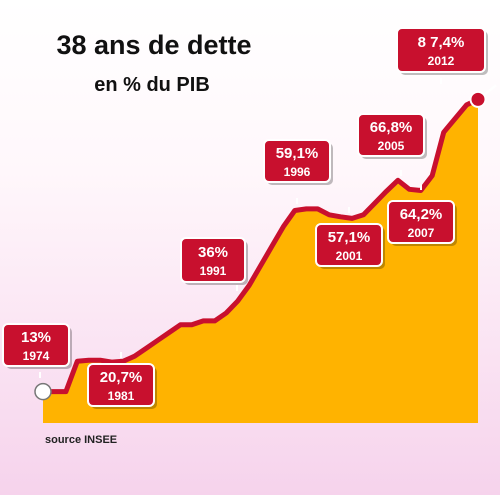  I want to click on label-value: 66,8%, so click(391, 127).